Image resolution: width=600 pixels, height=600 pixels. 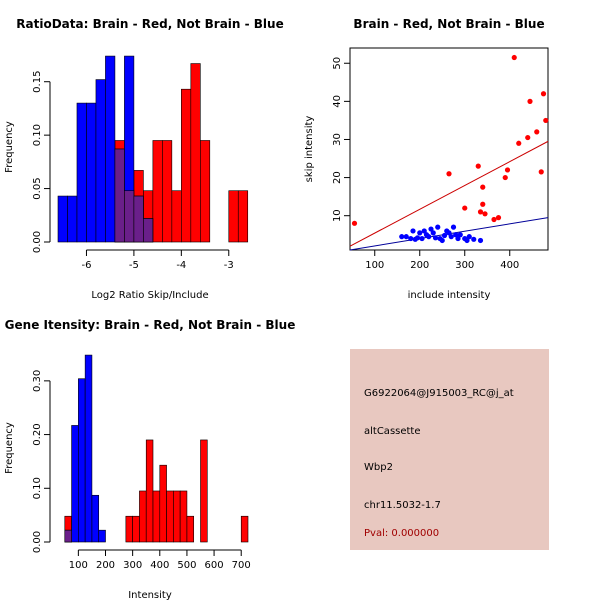 What do you see at coordinates (449, 193) in the screenshot?
I see `scatter-fit-line` at bounding box center [449, 193].